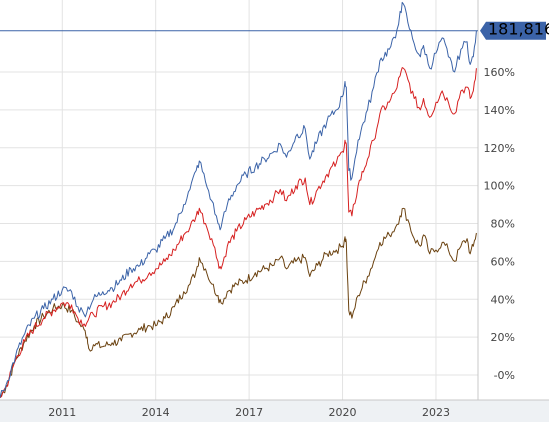 The image size is (549, 422). Describe the element at coordinates (499, 186) in the screenshot. I see `y-tick-label: 100%` at that location.